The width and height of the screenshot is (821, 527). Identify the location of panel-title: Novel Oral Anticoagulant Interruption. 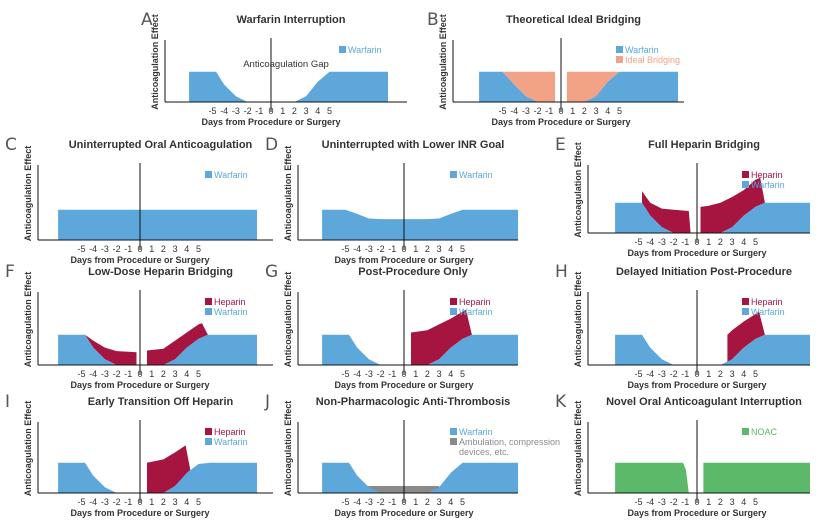
(704, 402).